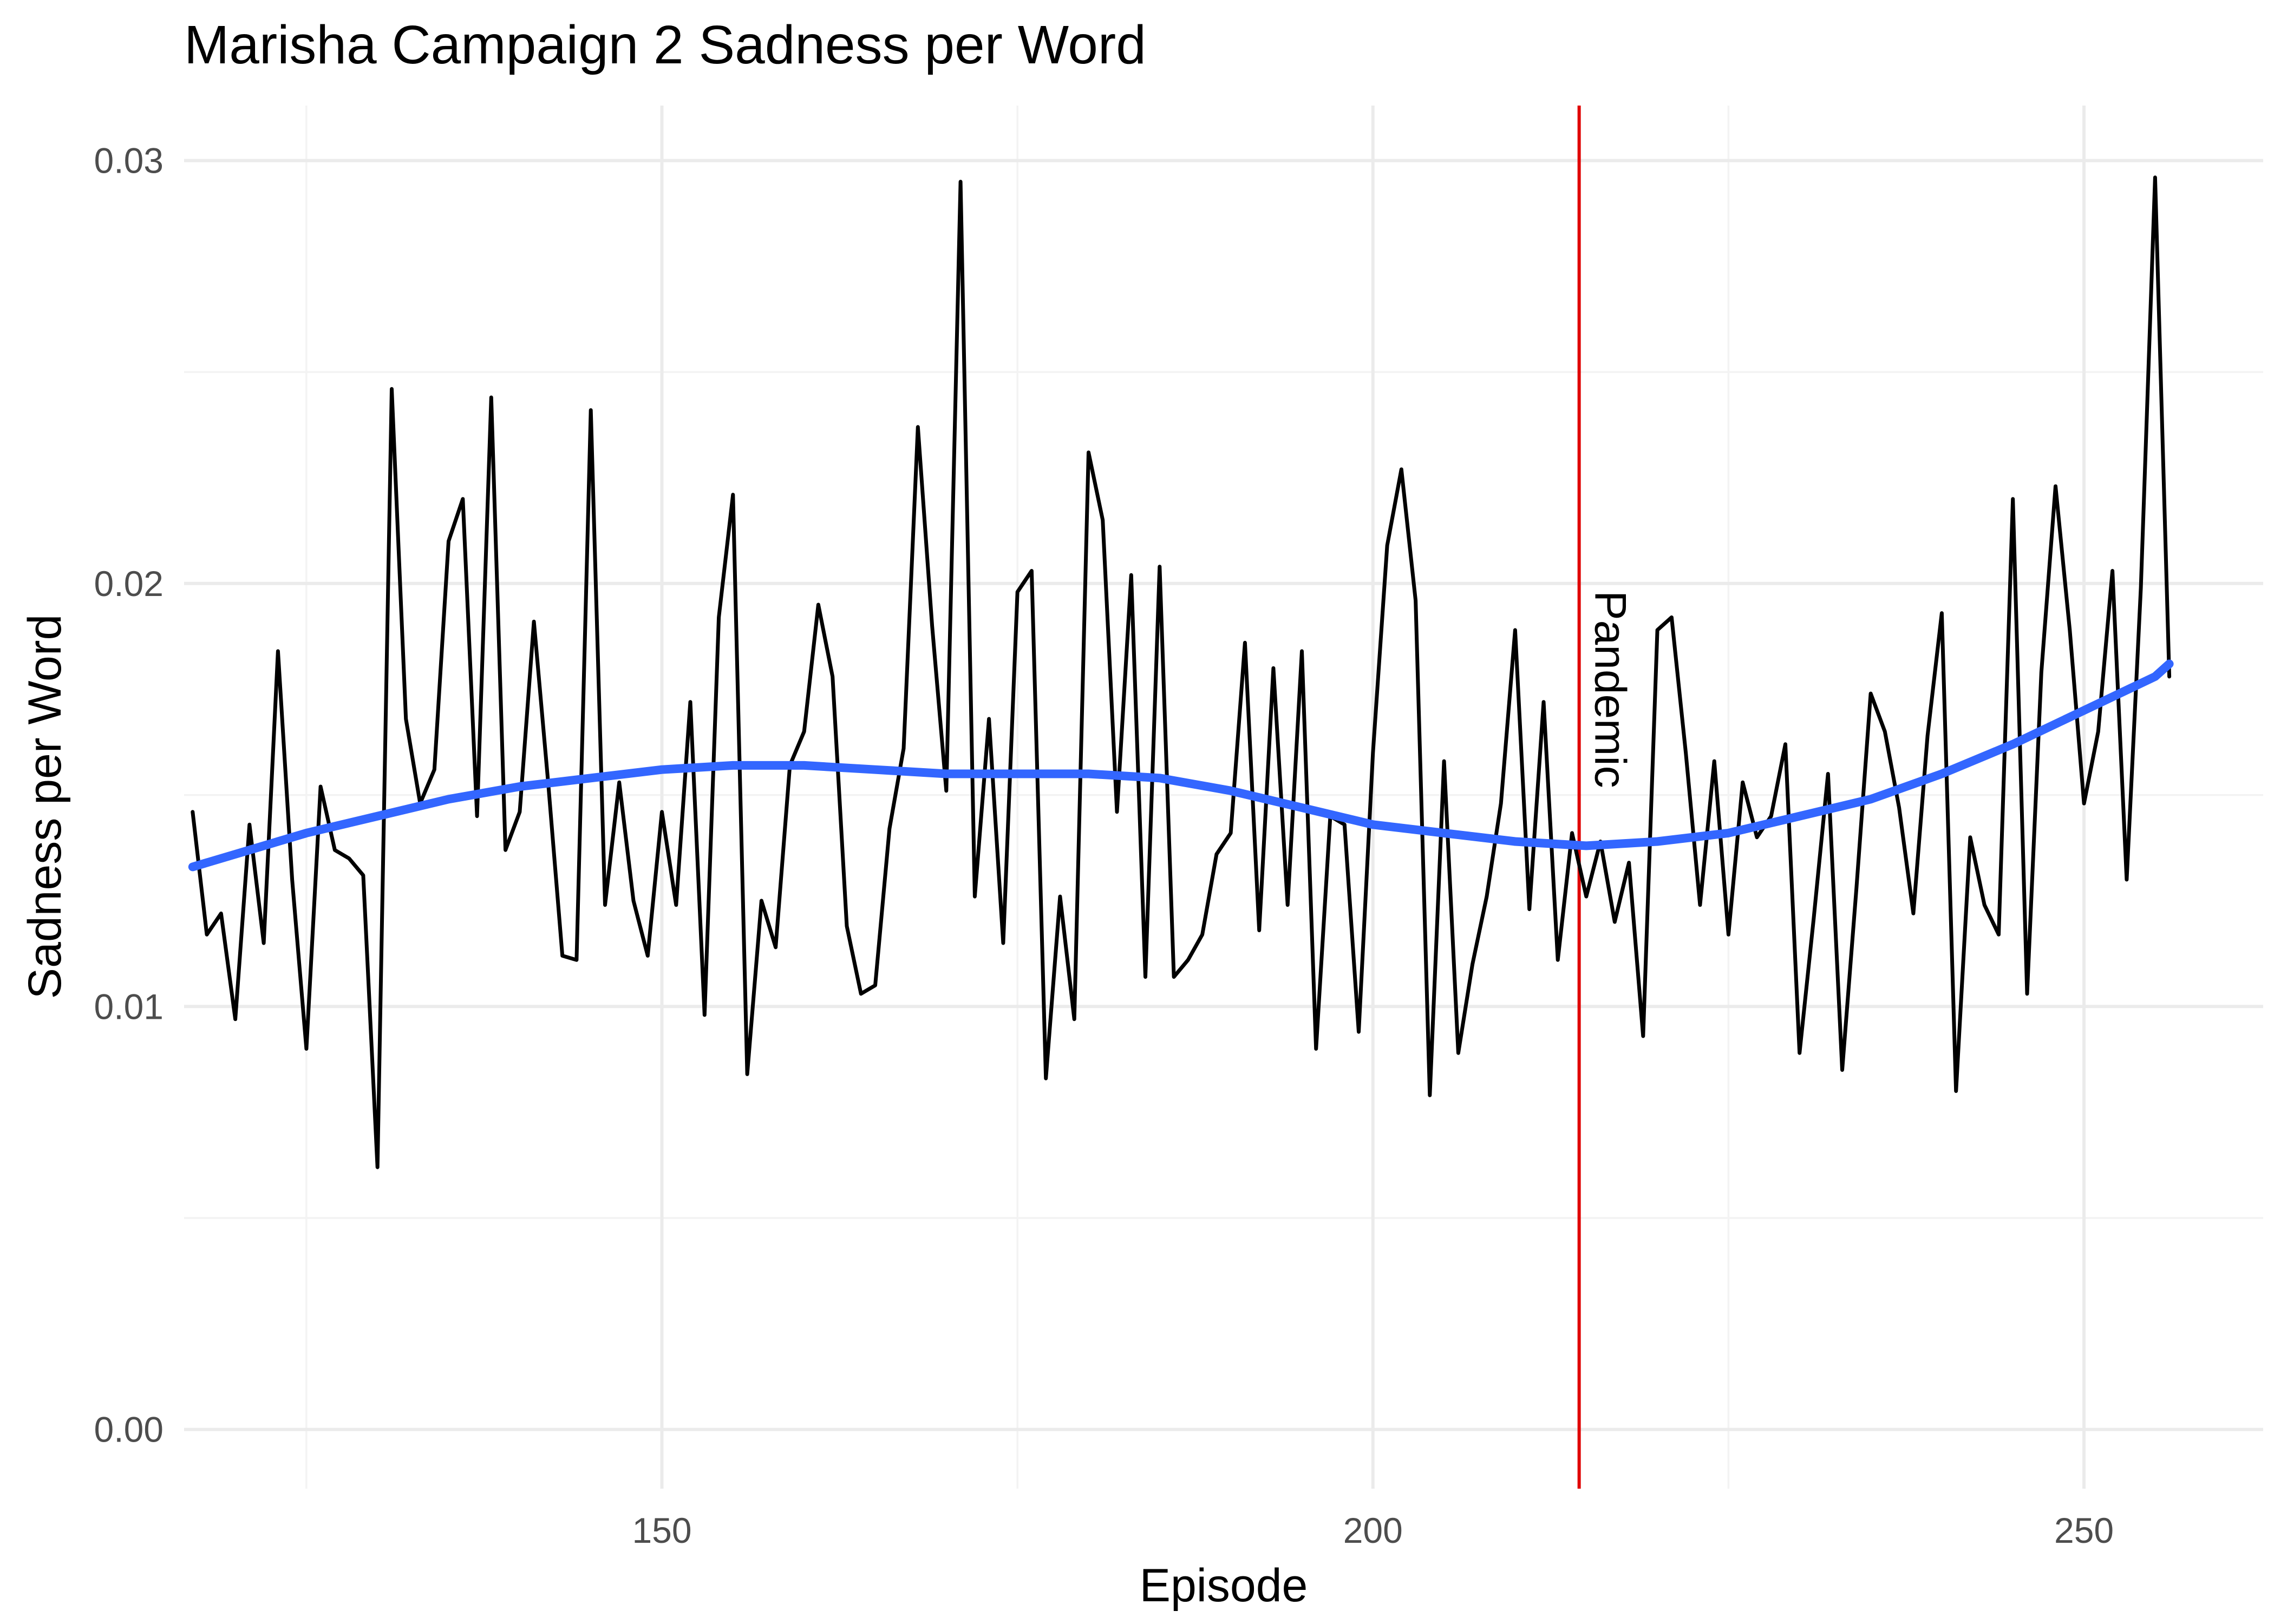 This screenshot has height=1624, width=2274. What do you see at coordinates (129, 1006) in the screenshot?
I see `y-tick-label: 0.01` at bounding box center [129, 1006].